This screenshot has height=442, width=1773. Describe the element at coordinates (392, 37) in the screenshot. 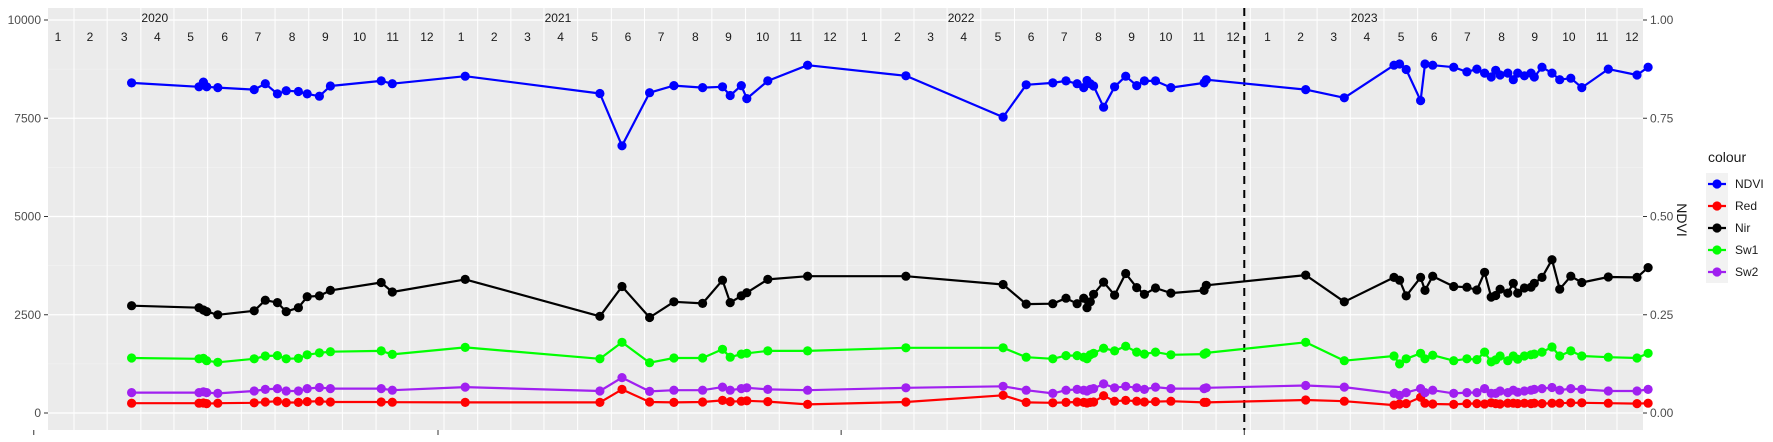

I see `month-label: 11` at that location.